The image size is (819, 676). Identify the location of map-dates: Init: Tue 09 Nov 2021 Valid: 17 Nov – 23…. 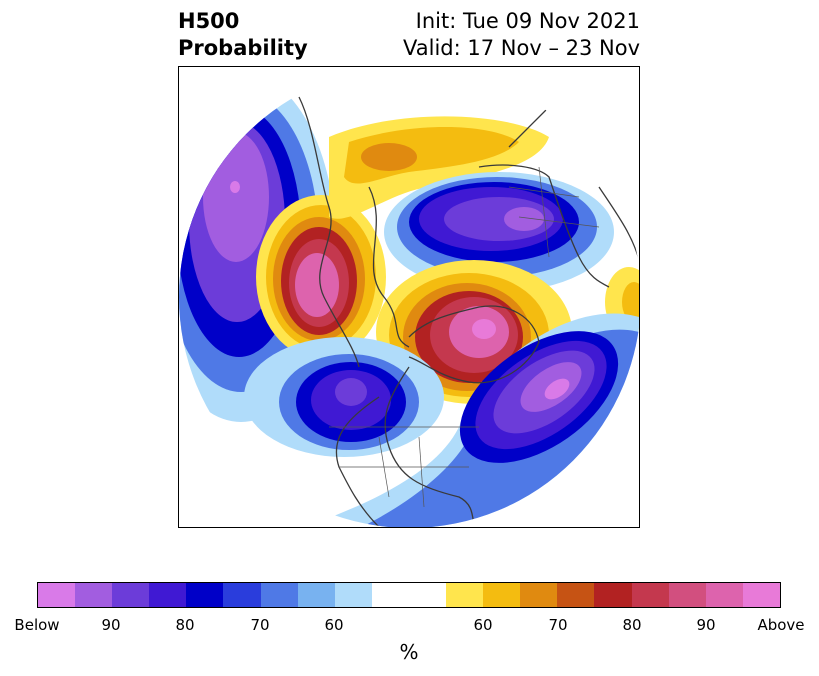
(521, 35).